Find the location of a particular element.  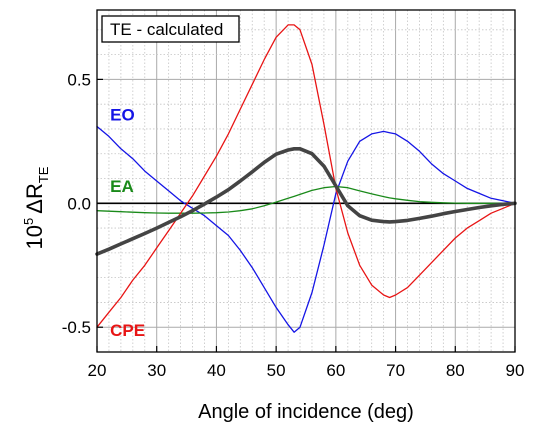

y-tick-label: 0.0 is located at coordinates (79, 203).